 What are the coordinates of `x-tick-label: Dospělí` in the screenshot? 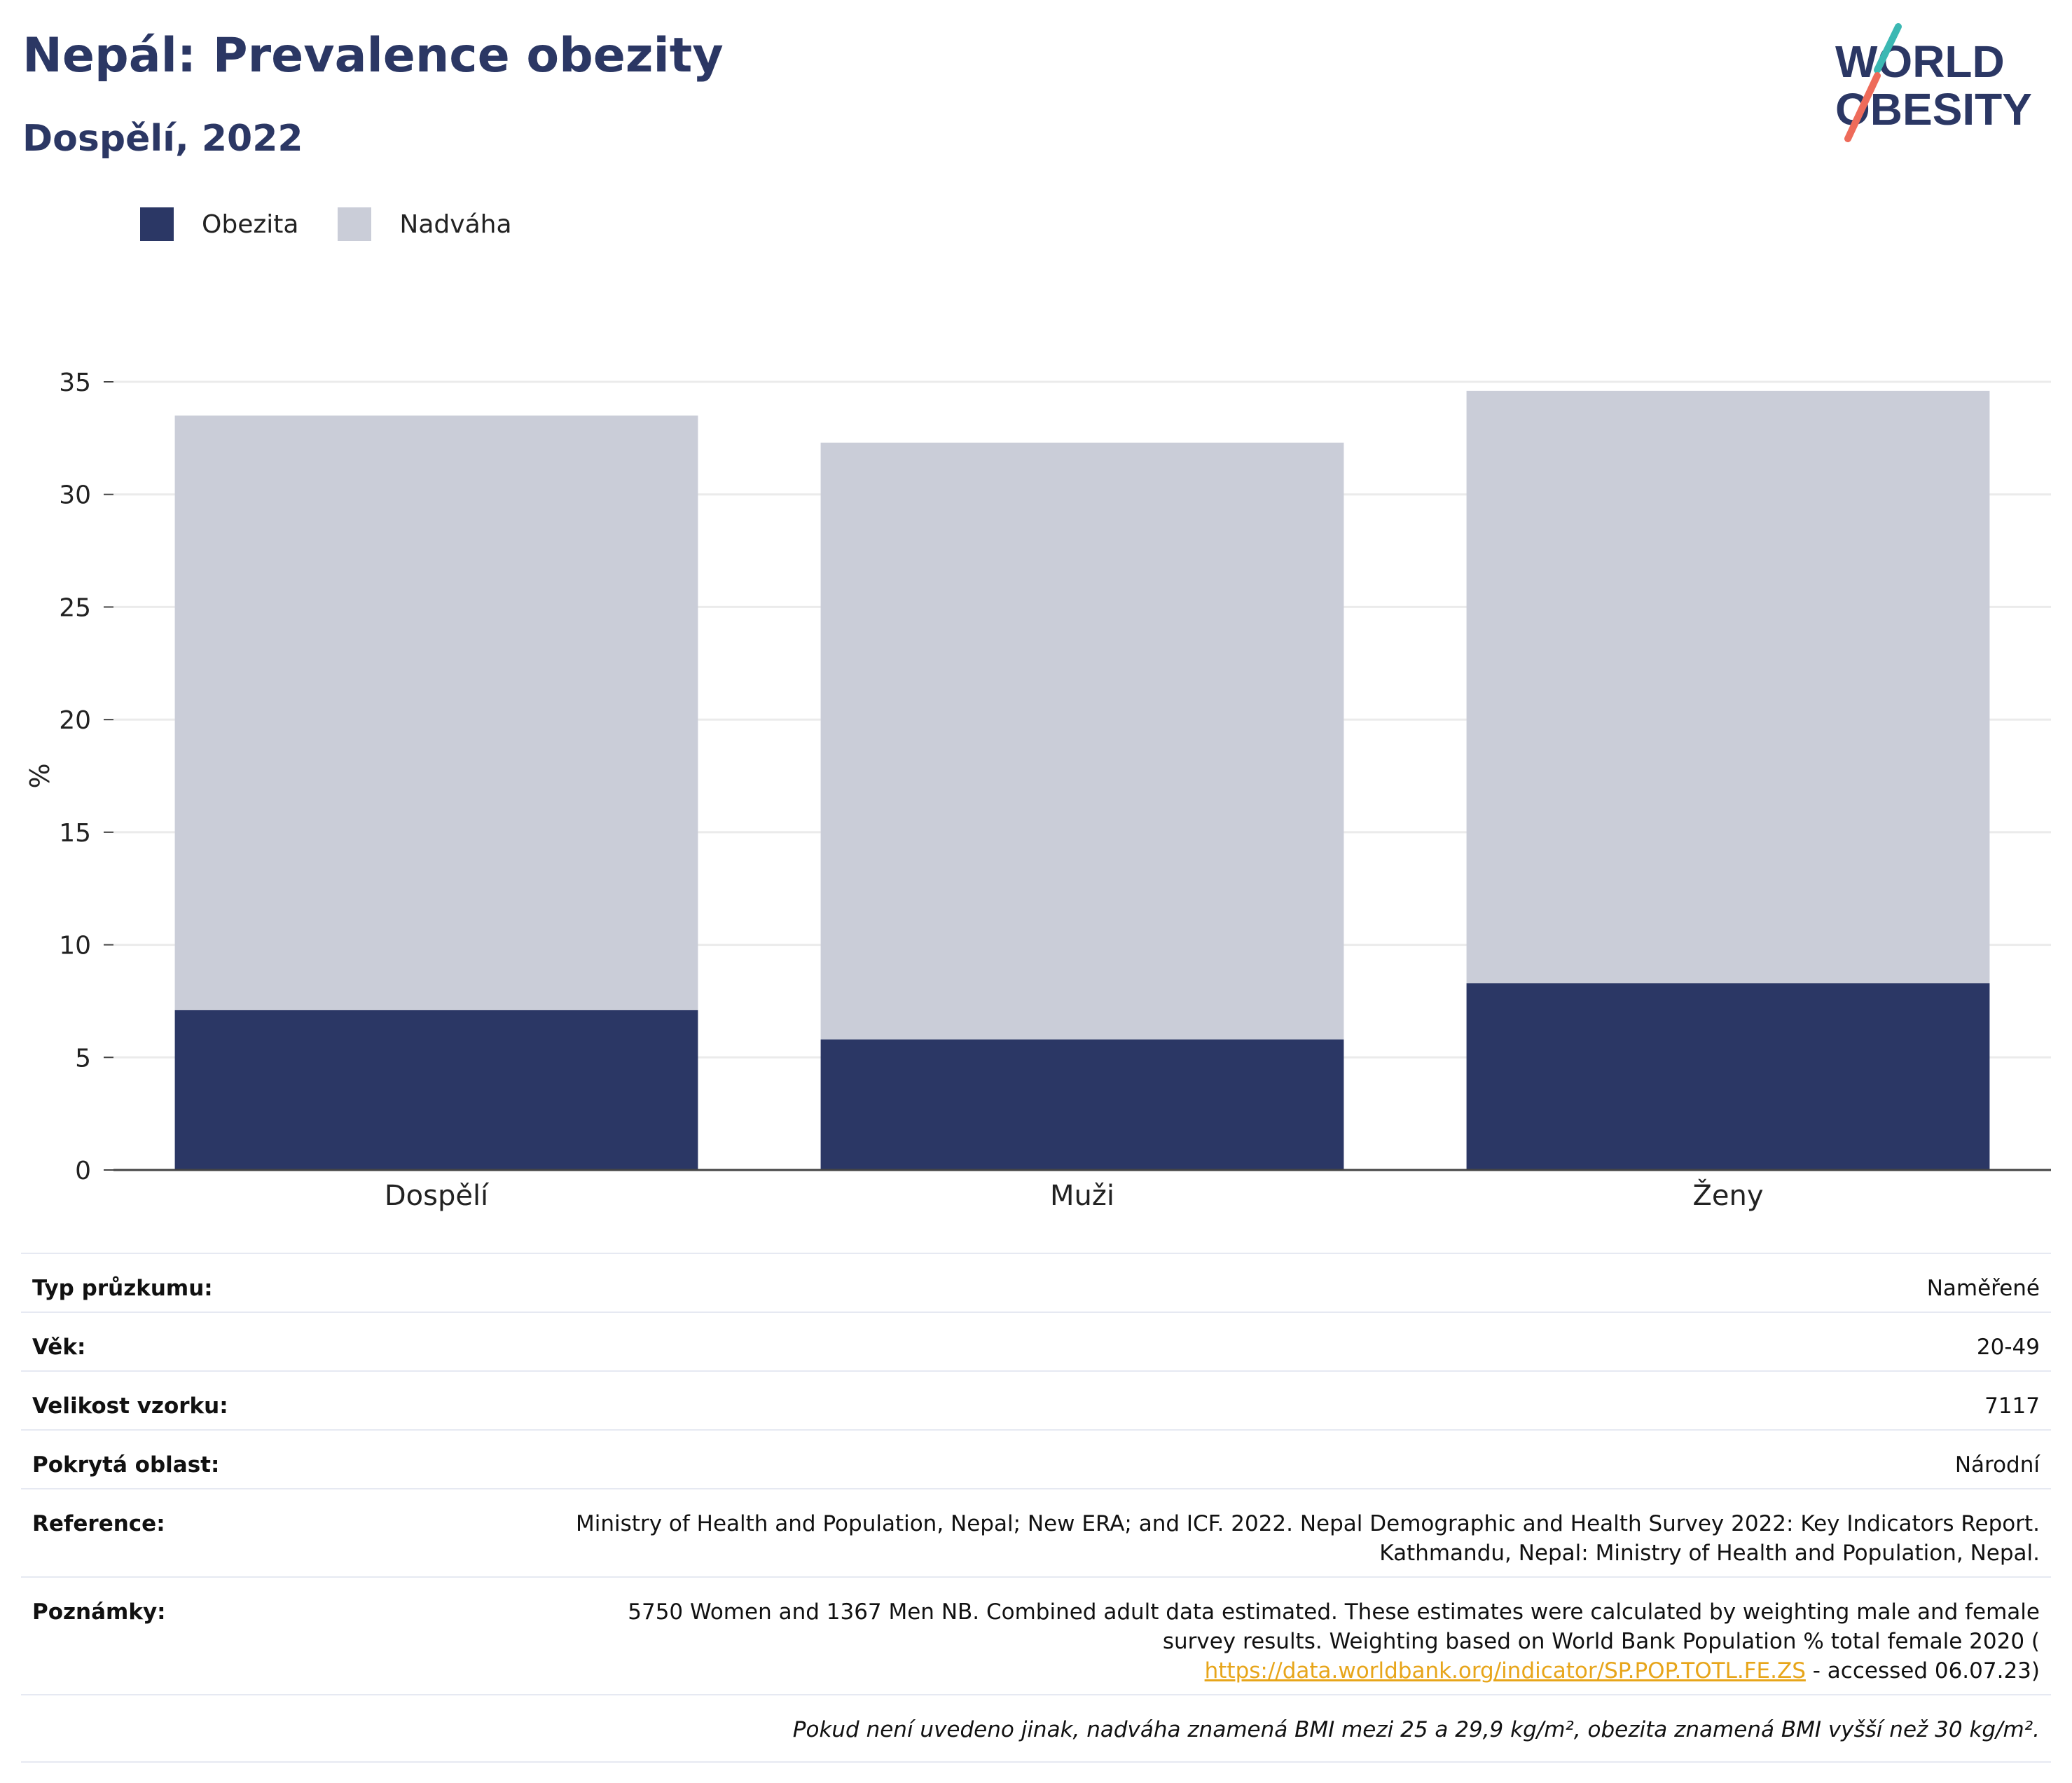 It's located at (438, 1196).